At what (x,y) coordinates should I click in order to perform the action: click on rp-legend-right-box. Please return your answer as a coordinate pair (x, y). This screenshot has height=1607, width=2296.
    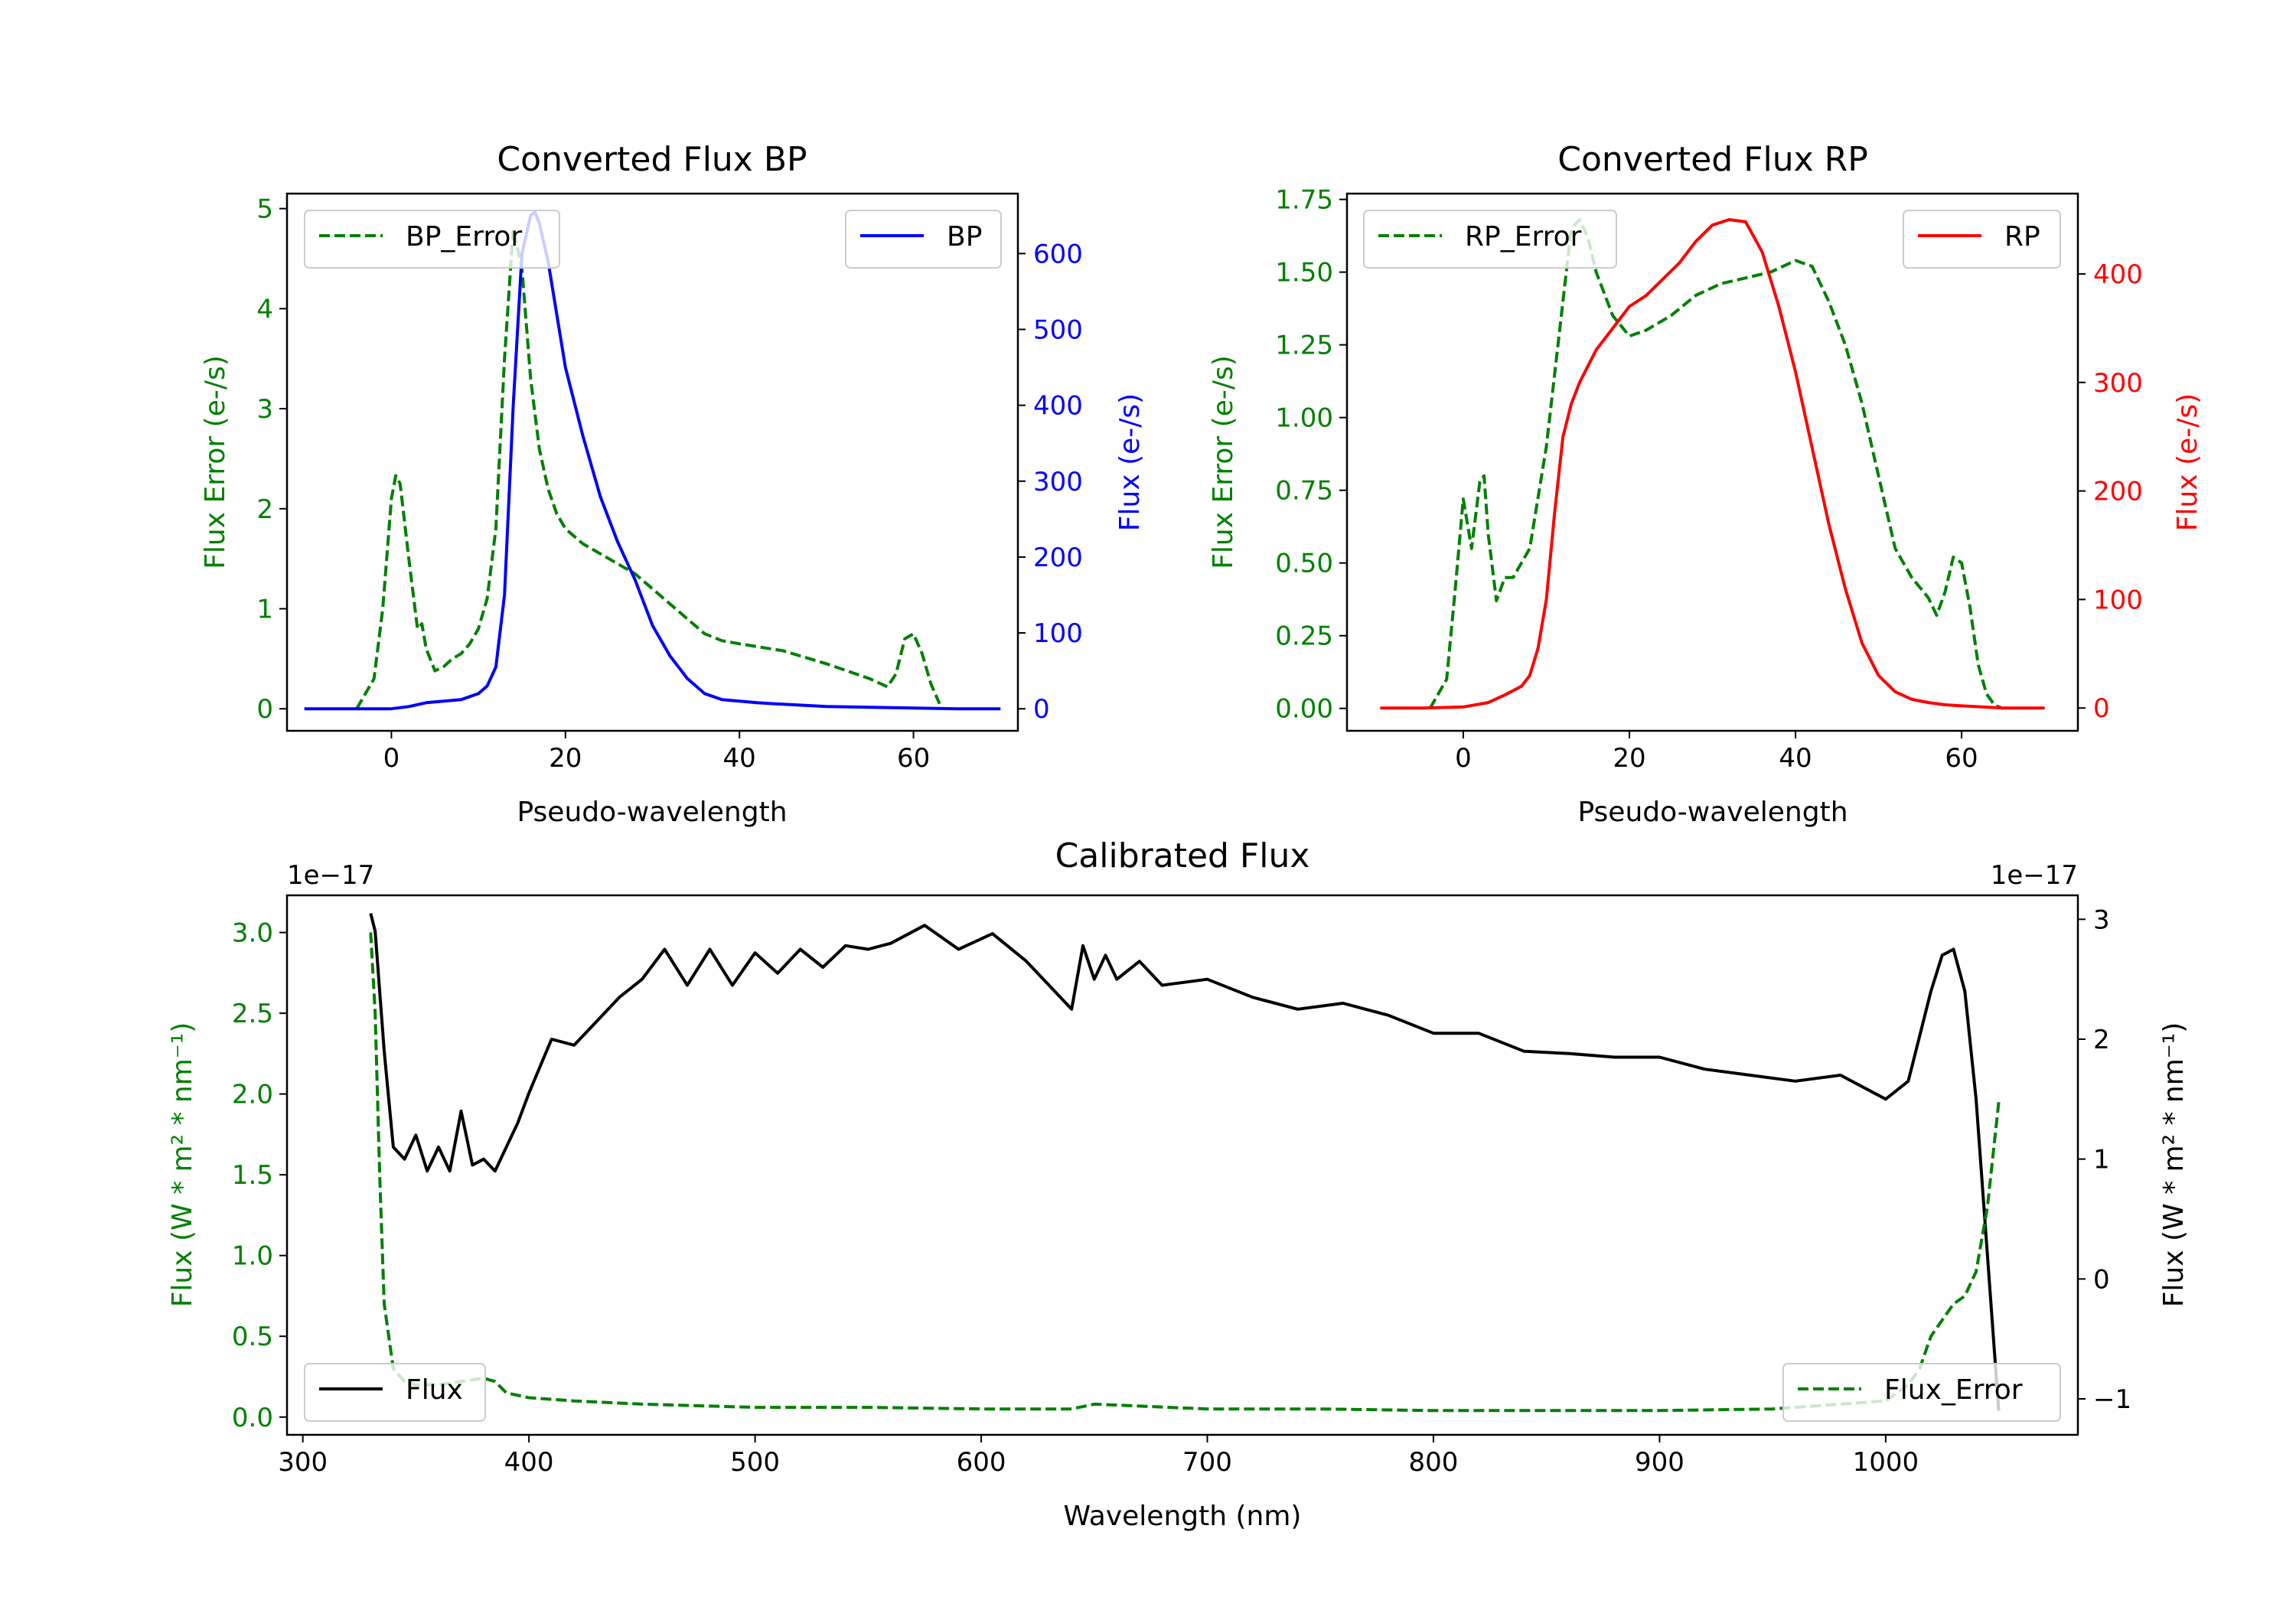
    Looking at the image, I should click on (1982, 239).